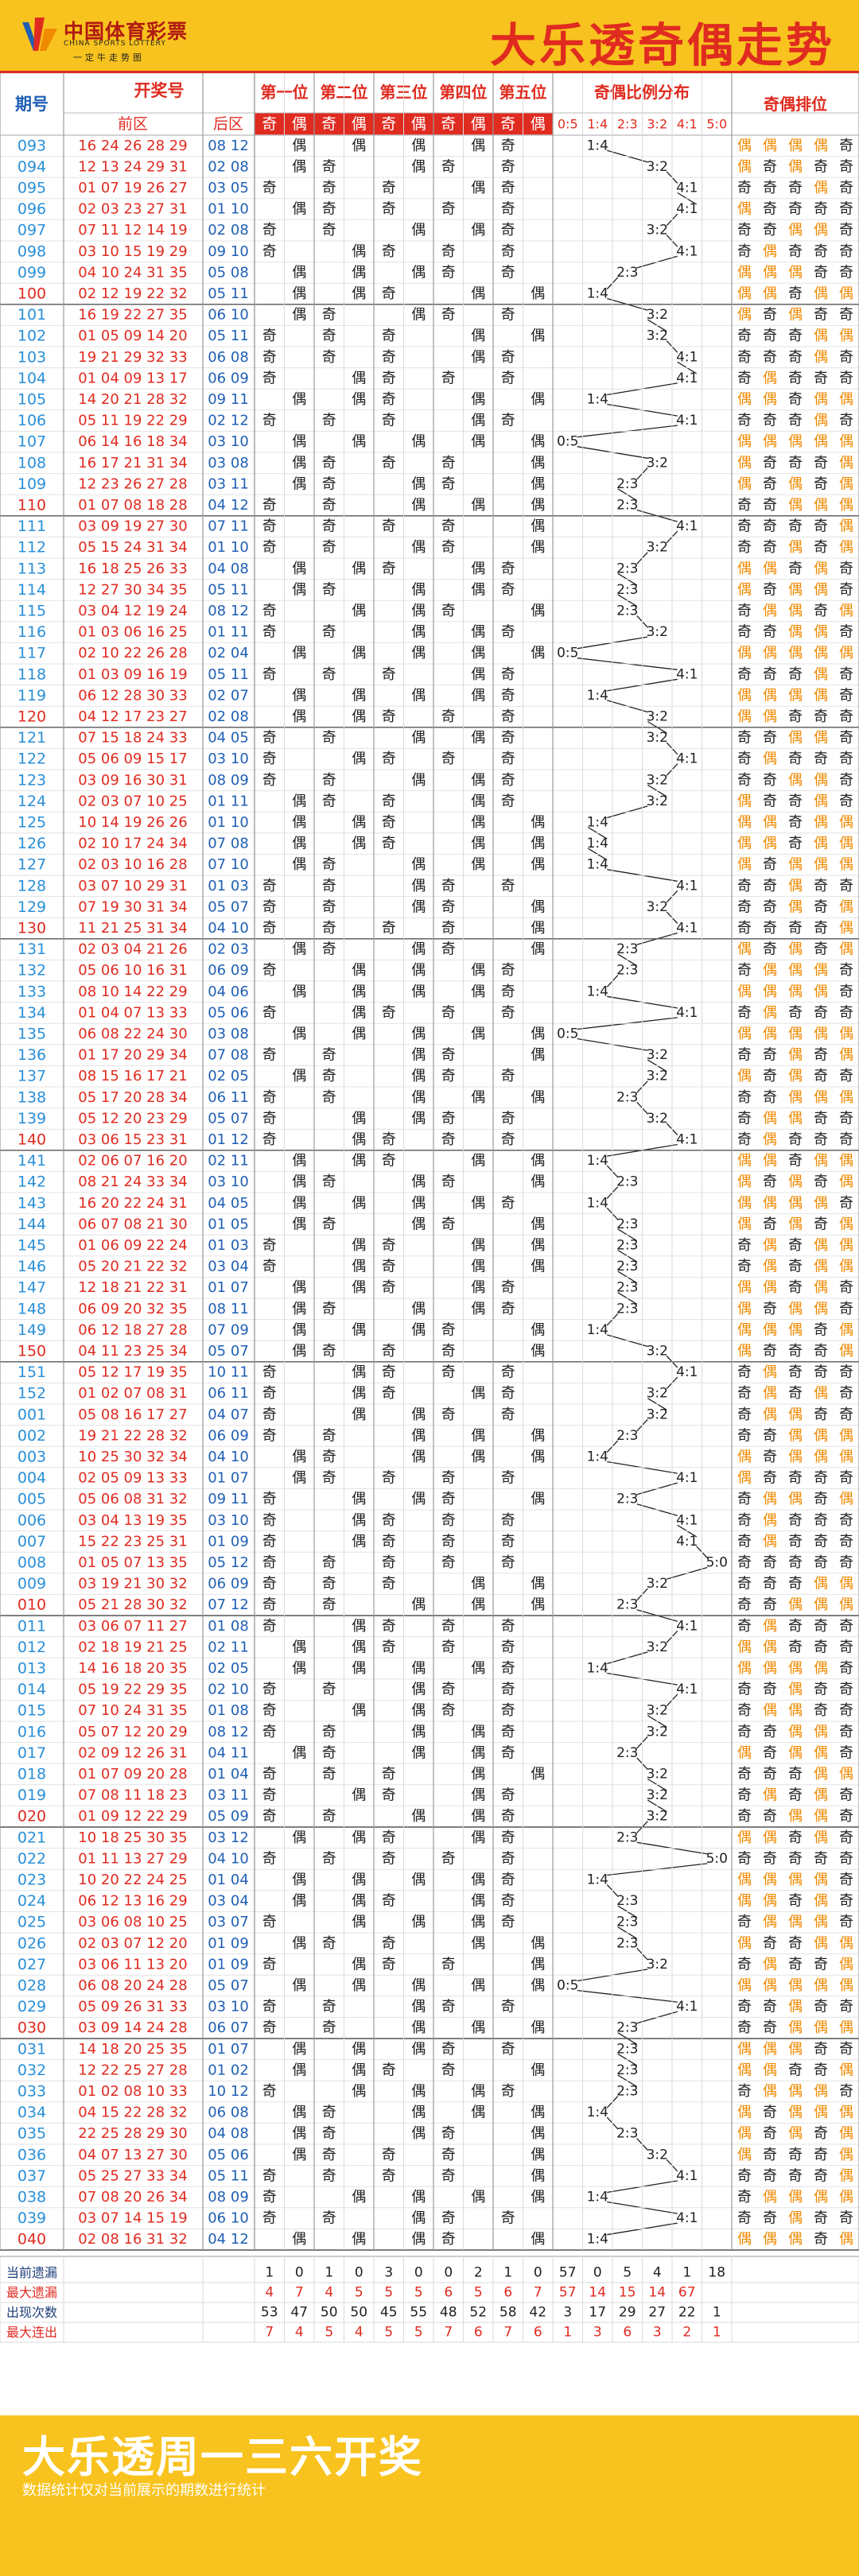 Image resolution: width=859 pixels, height=2576 pixels. I want to click on back-numbers: 01 04, so click(229, 1880).